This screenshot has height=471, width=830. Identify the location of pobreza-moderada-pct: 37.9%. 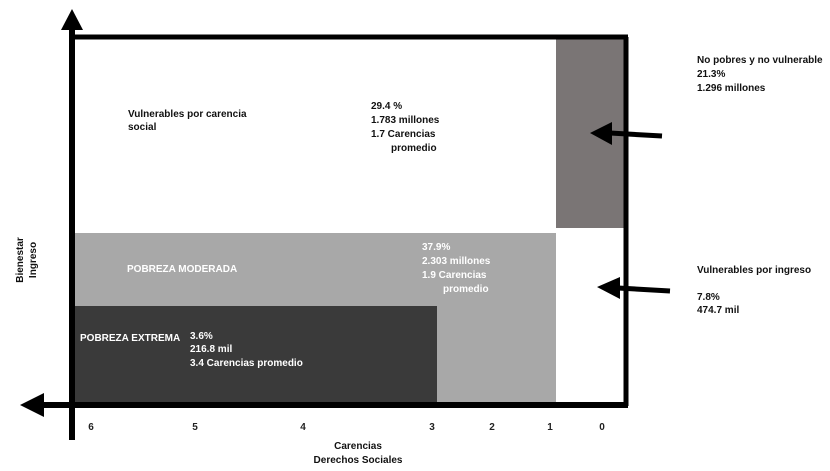
(436, 247).